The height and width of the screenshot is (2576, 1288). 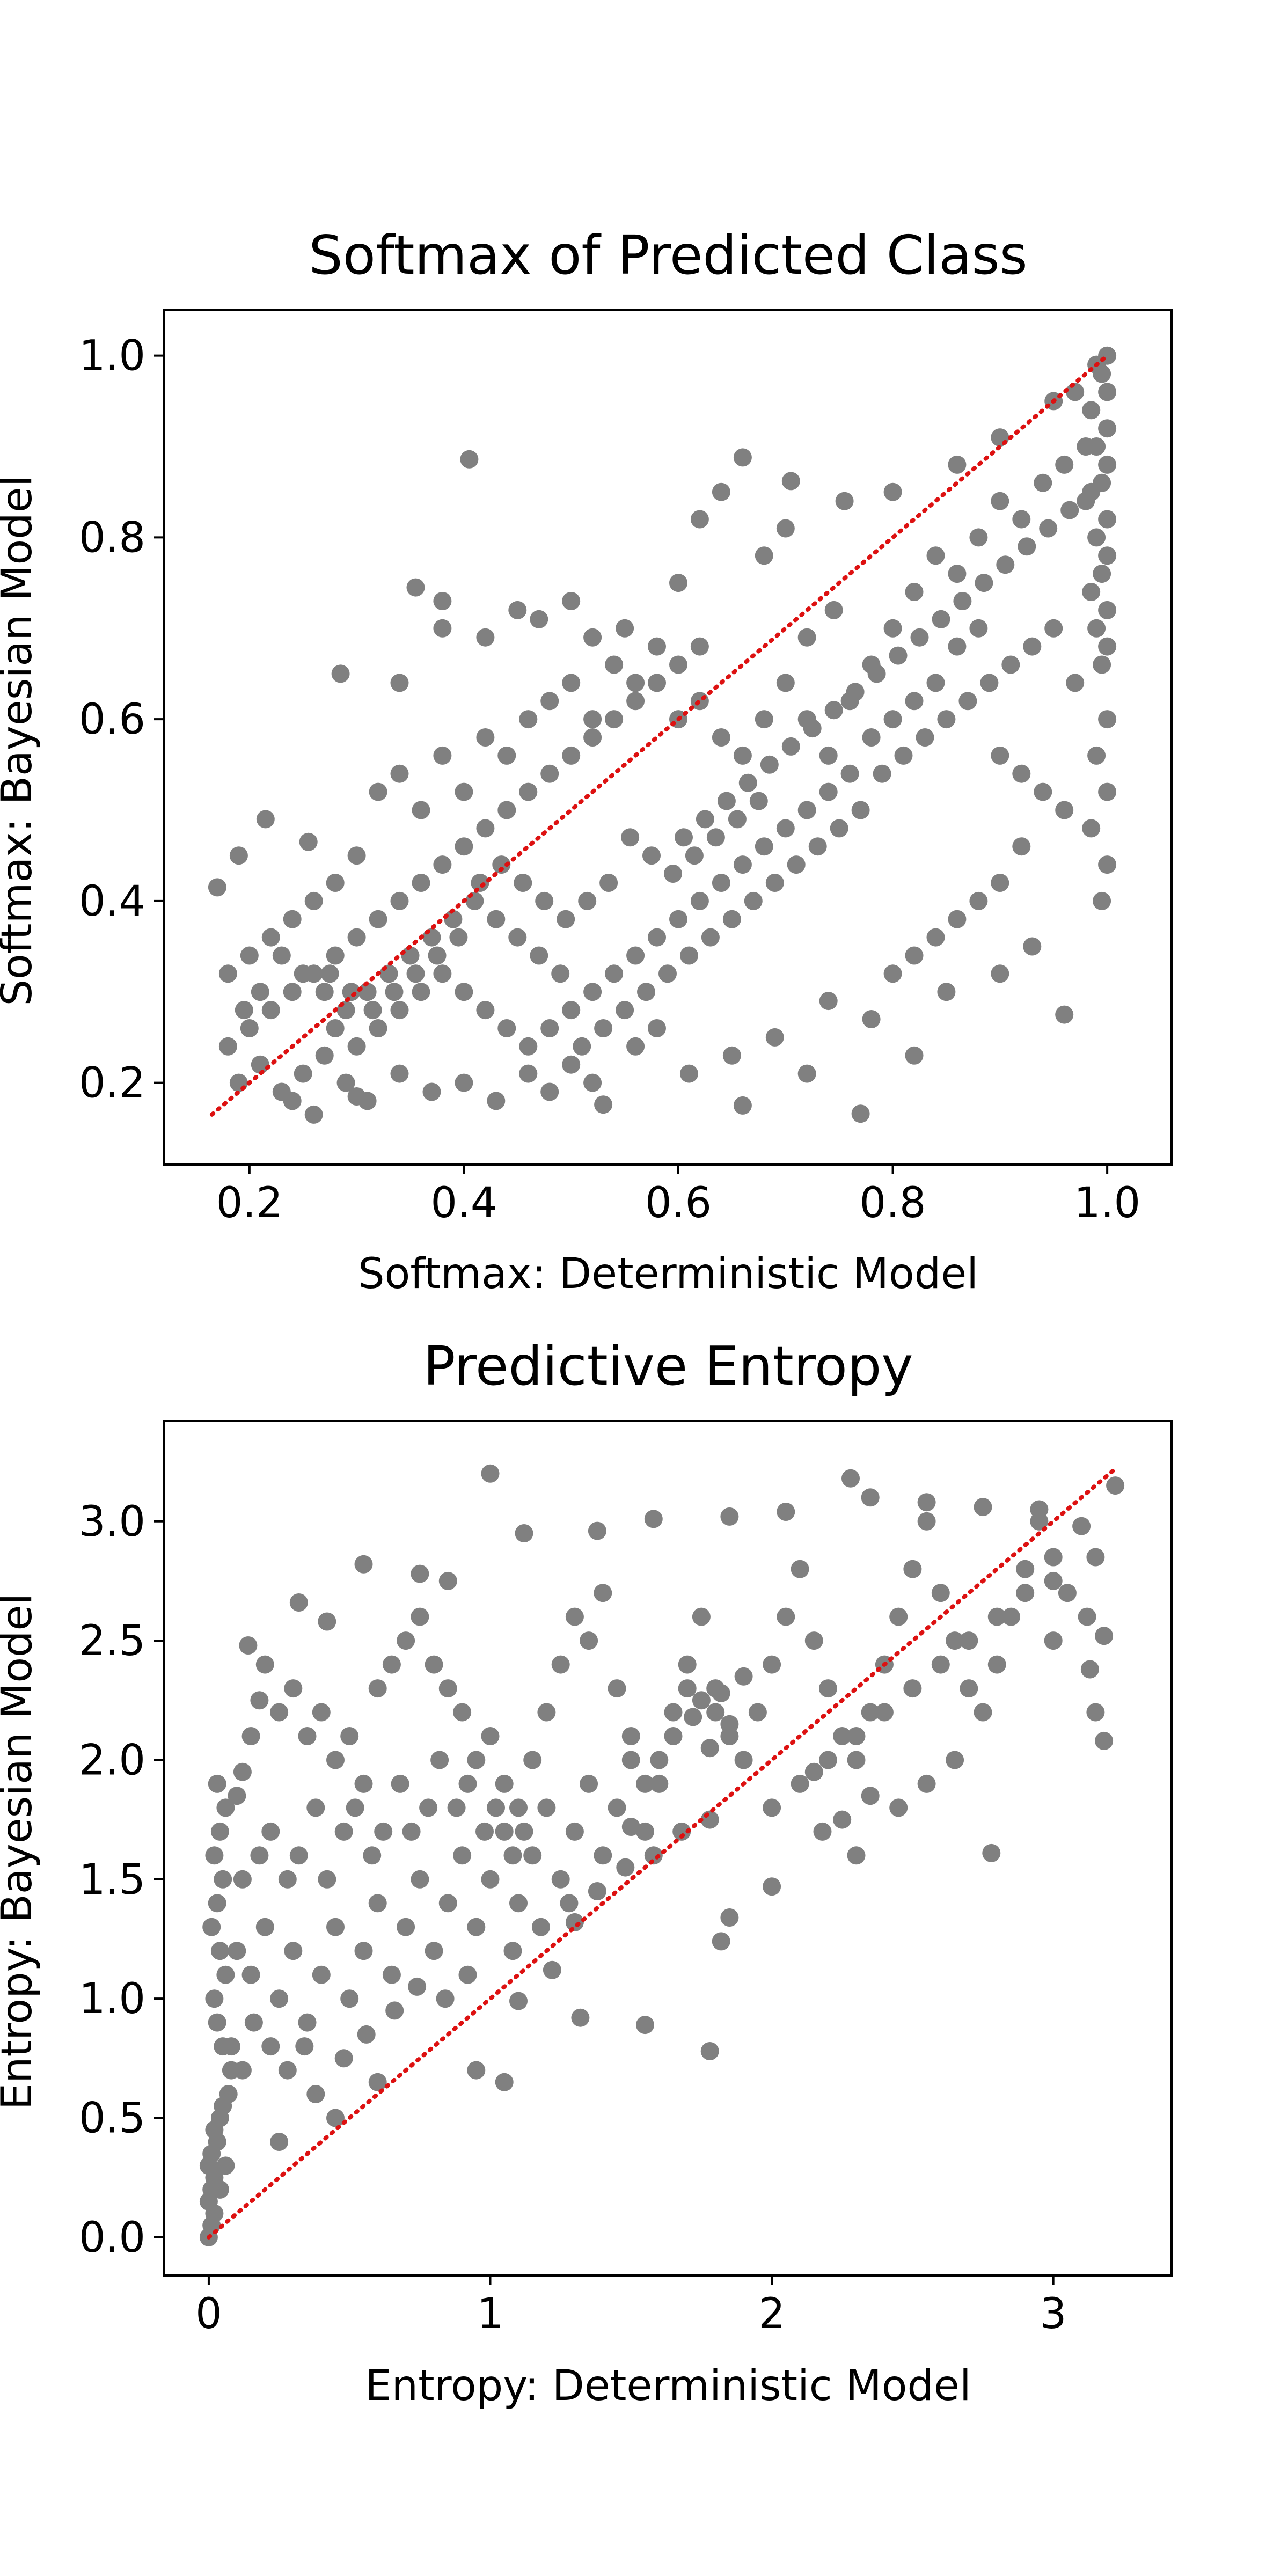 What do you see at coordinates (112, 1880) in the screenshot?
I see `y-tick-label: 1.5` at bounding box center [112, 1880].